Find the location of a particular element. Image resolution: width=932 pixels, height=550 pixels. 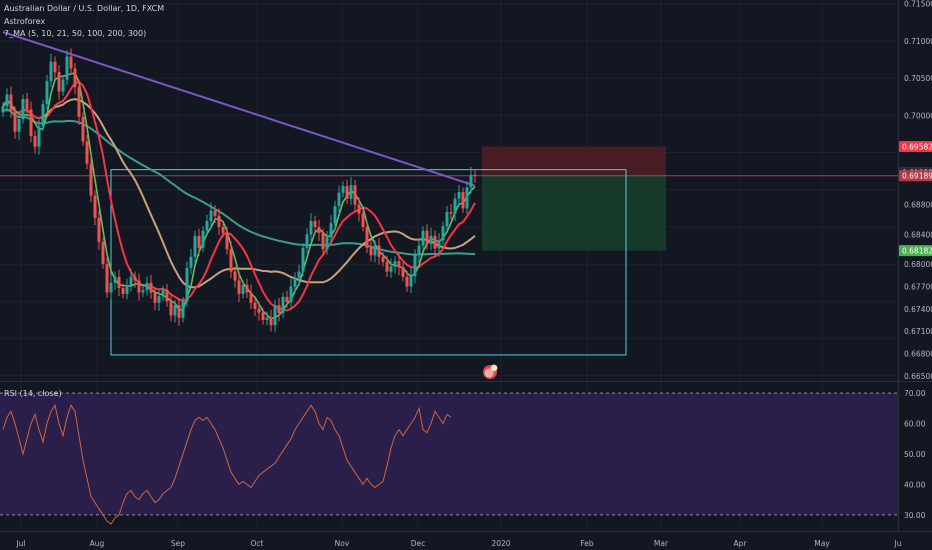

price-tick-label: 0.70000 is located at coordinates (918, 115).